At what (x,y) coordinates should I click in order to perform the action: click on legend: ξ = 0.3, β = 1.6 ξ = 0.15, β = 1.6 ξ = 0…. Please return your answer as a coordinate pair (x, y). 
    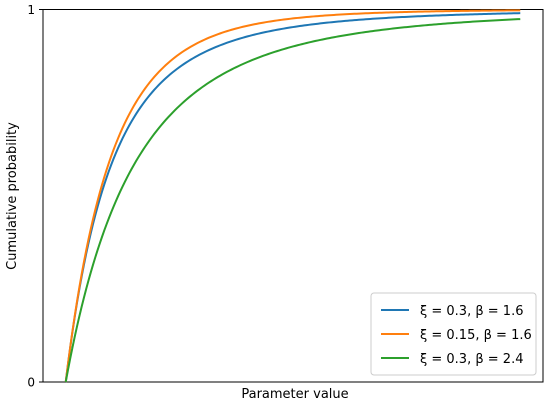
    Looking at the image, I should click on (453, 334).